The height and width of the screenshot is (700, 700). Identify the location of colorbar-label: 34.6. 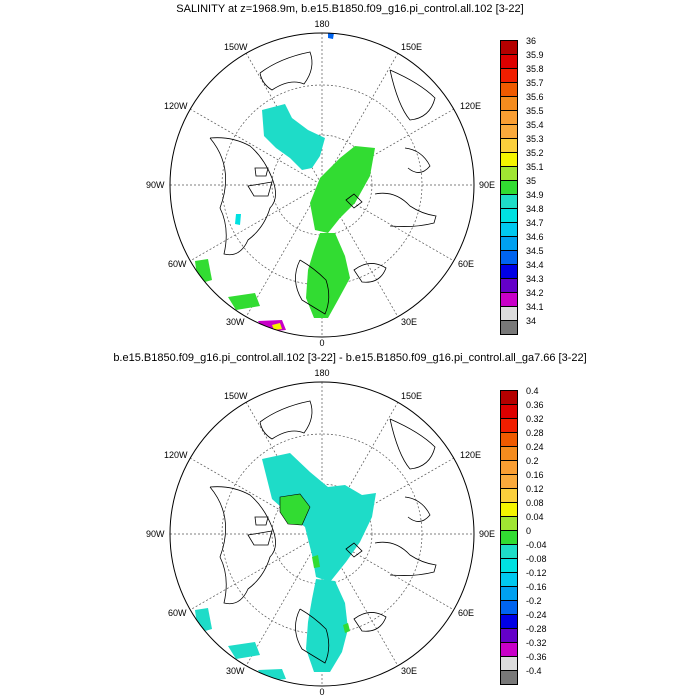
(535, 237).